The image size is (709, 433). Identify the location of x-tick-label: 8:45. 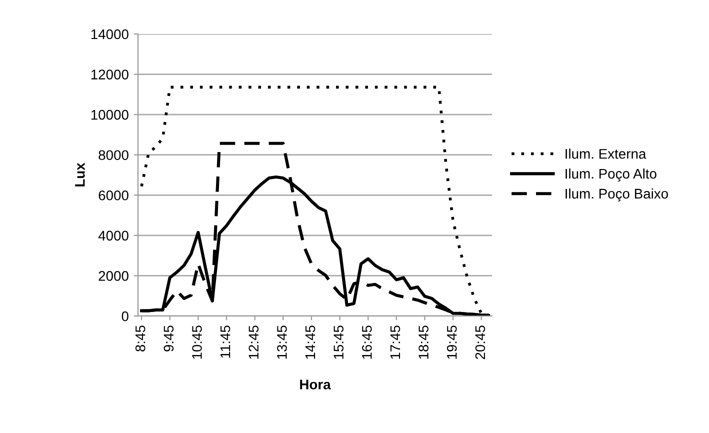
(140, 339).